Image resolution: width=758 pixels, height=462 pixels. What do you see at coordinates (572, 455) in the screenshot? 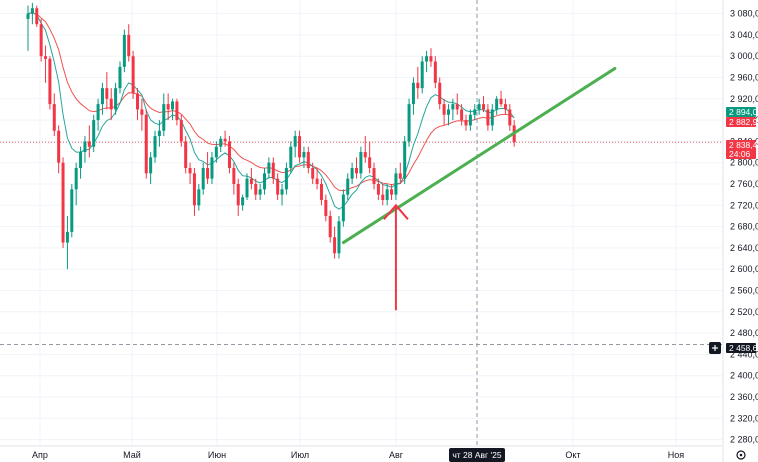
I see `month-label: Окт` at bounding box center [572, 455].